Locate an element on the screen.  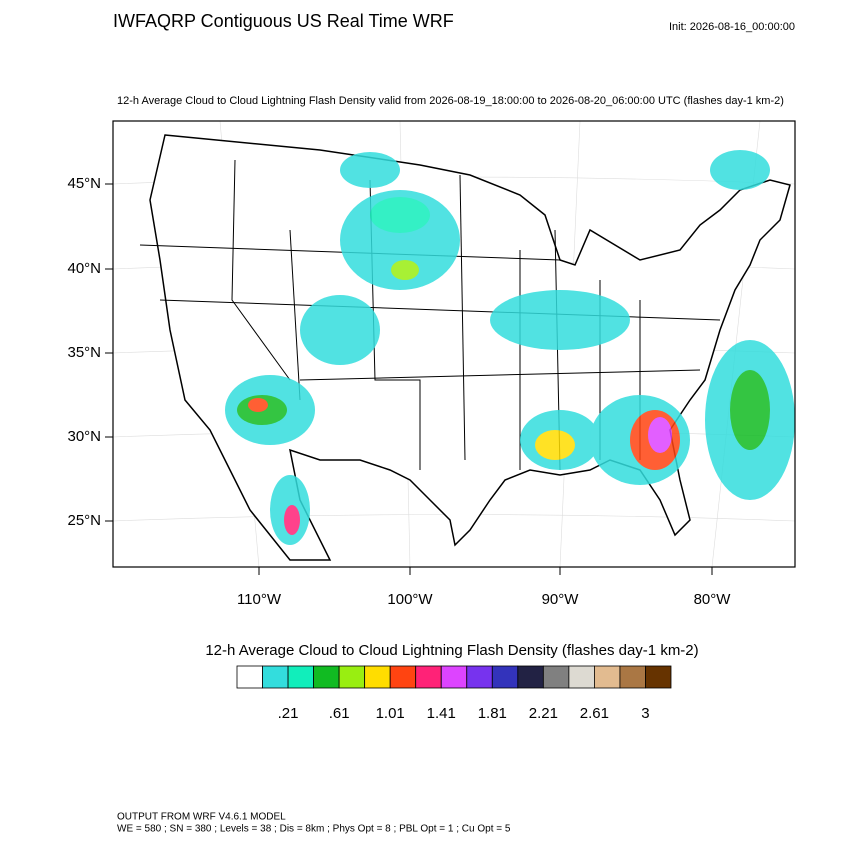
lon-labels: 110°W 100°W 90°W 80°W is located at coordinates (484, 587).